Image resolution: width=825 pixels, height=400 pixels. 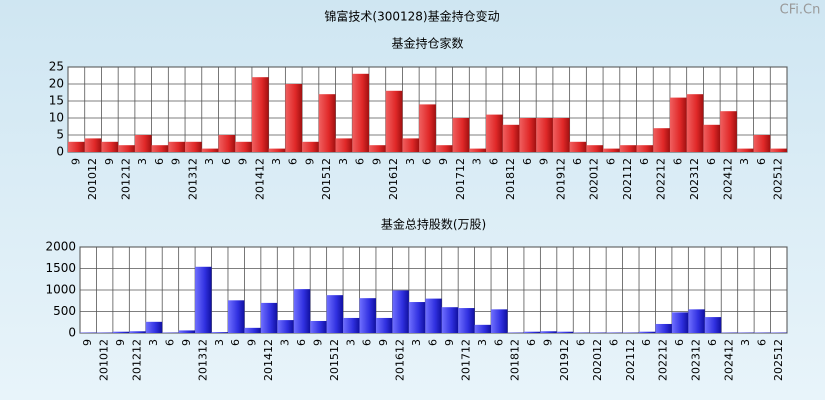 What do you see at coordinates (60, 247) in the screenshot?
I see `y-tick-label: 2000` at bounding box center [60, 247].